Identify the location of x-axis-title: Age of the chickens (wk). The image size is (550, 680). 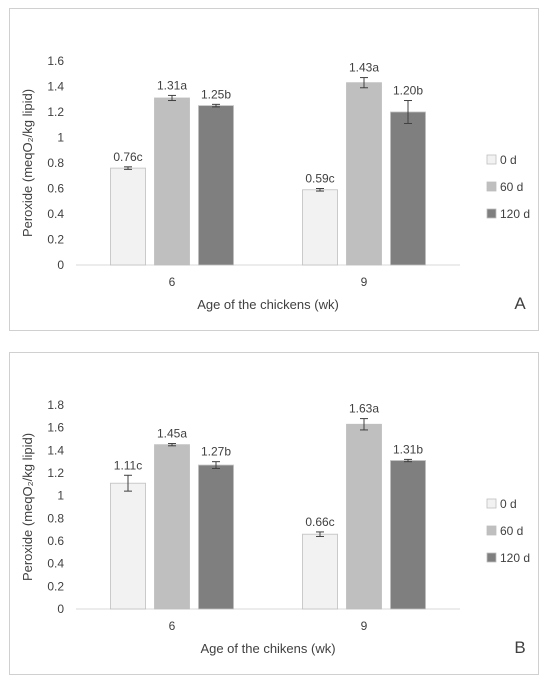
(268, 304).